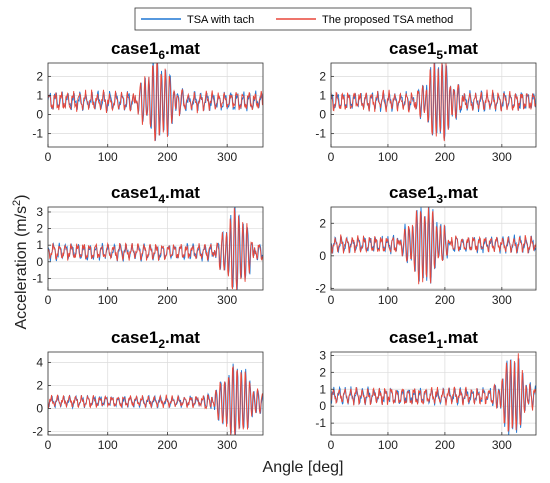 Image resolution: width=550 pixels, height=483 pixels. Describe the element at coordinates (20, 261) in the screenshot. I see `y-axis-label: Acceleration (m/s2)` at that location.